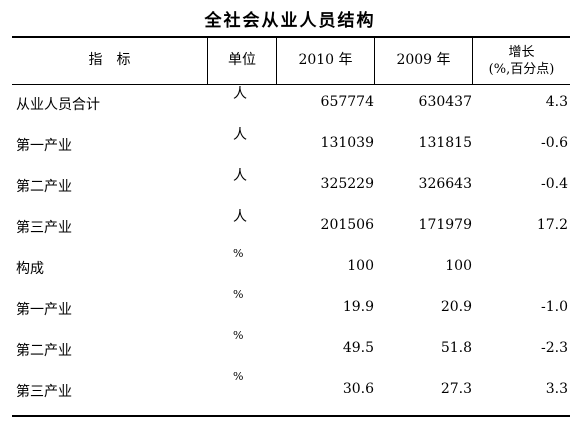 This screenshot has height=428, width=580. I want to click on table-row: 第一产业 人 131039 131815 -0.6, so click(290, 146).